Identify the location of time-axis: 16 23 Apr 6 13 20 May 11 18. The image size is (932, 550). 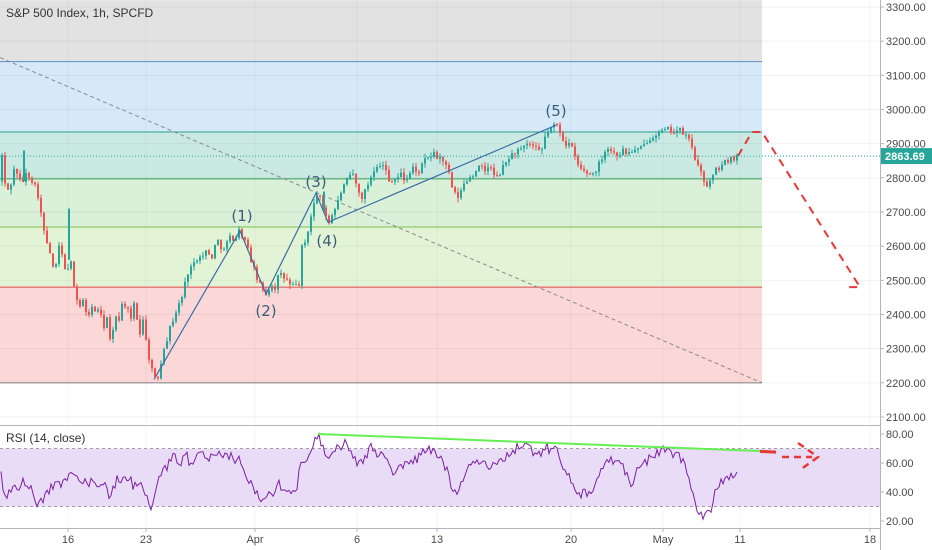
(440, 537).